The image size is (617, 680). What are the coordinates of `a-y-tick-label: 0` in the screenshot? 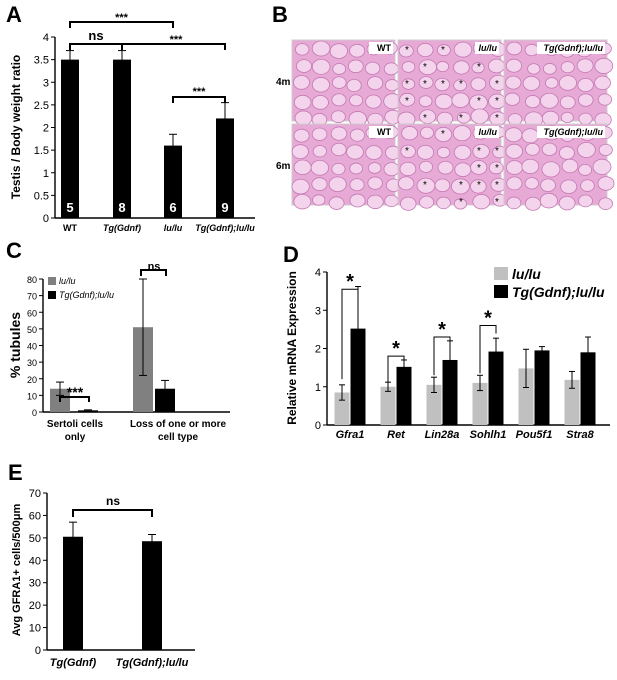 It's located at (46, 219).